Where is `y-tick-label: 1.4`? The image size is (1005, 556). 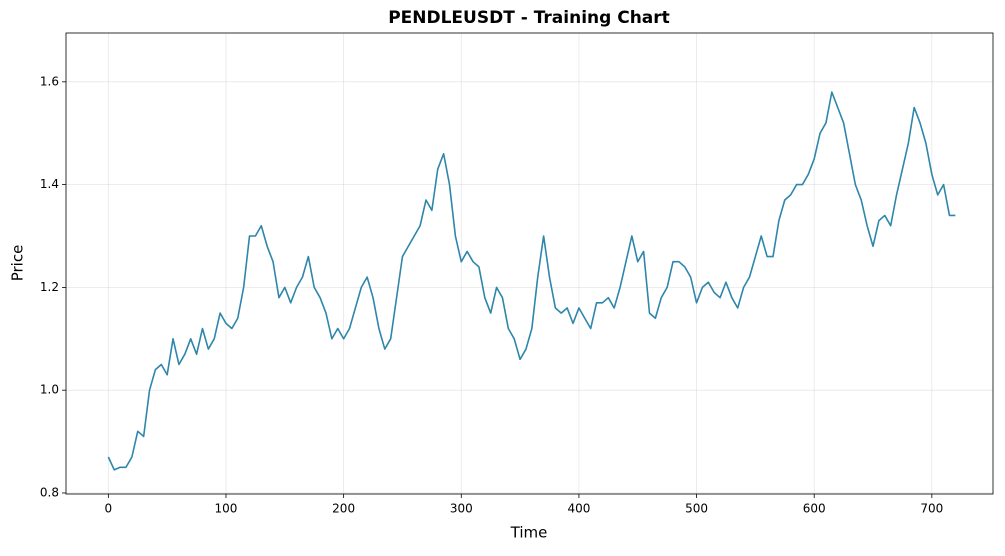 y-tick-label: 1.4 is located at coordinates (49, 184).